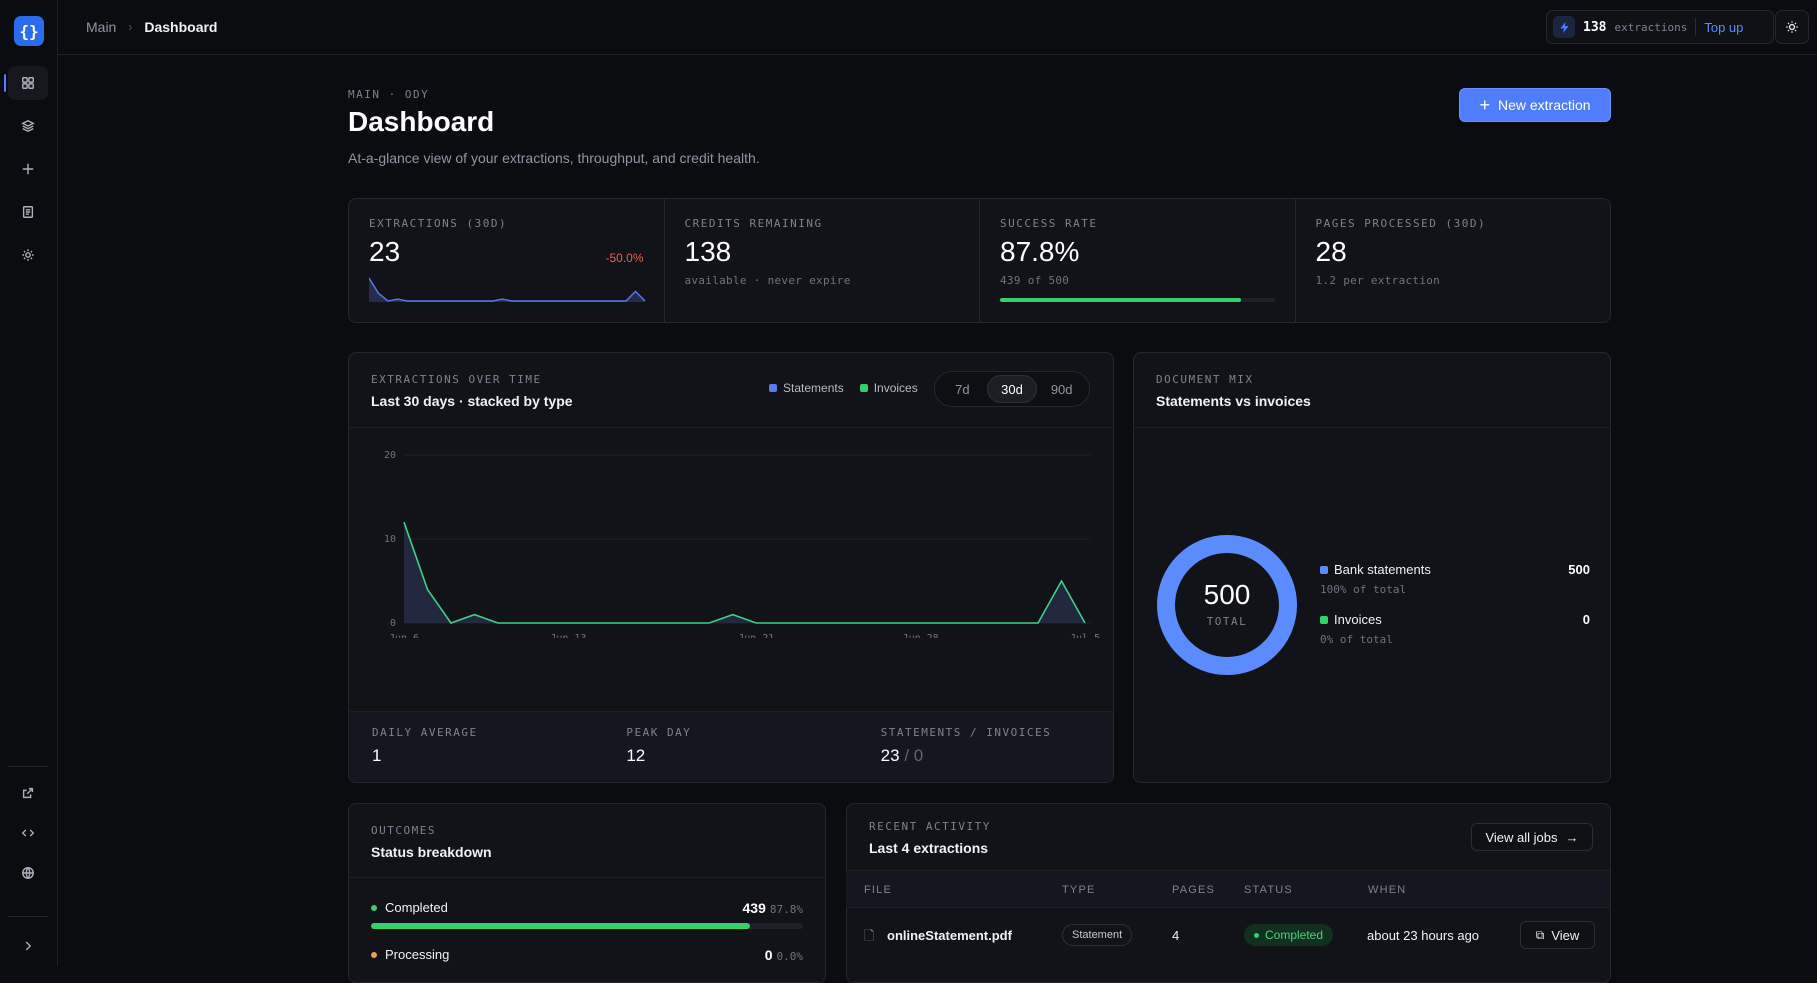  Describe the element at coordinates (1356, 639) in the screenshot. I see `mix-legend-share: 0% of total` at that location.